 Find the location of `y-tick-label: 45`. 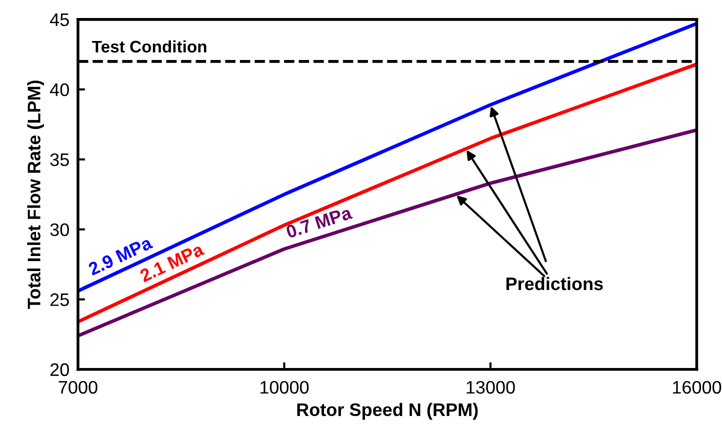

y-tick-label: 45 is located at coordinates (59, 20).